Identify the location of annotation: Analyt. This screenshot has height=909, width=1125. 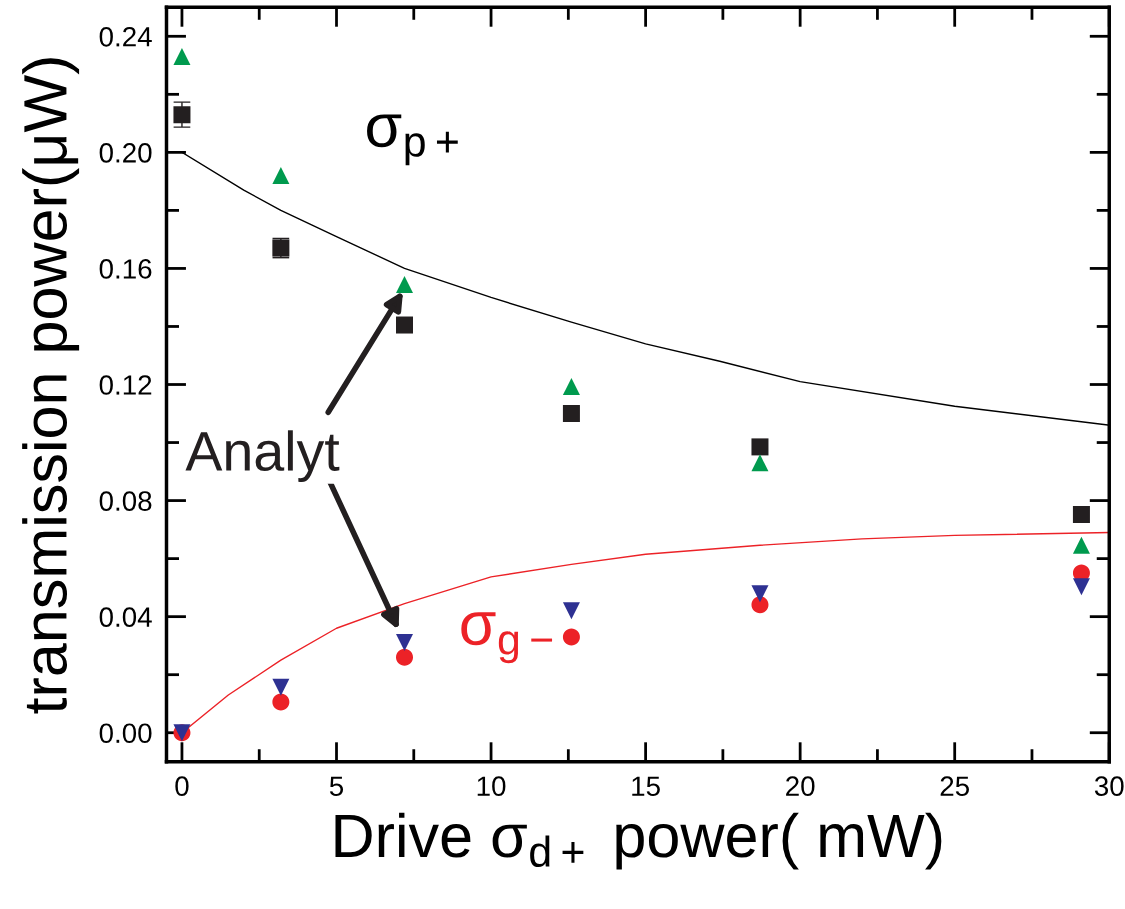
(262, 456).